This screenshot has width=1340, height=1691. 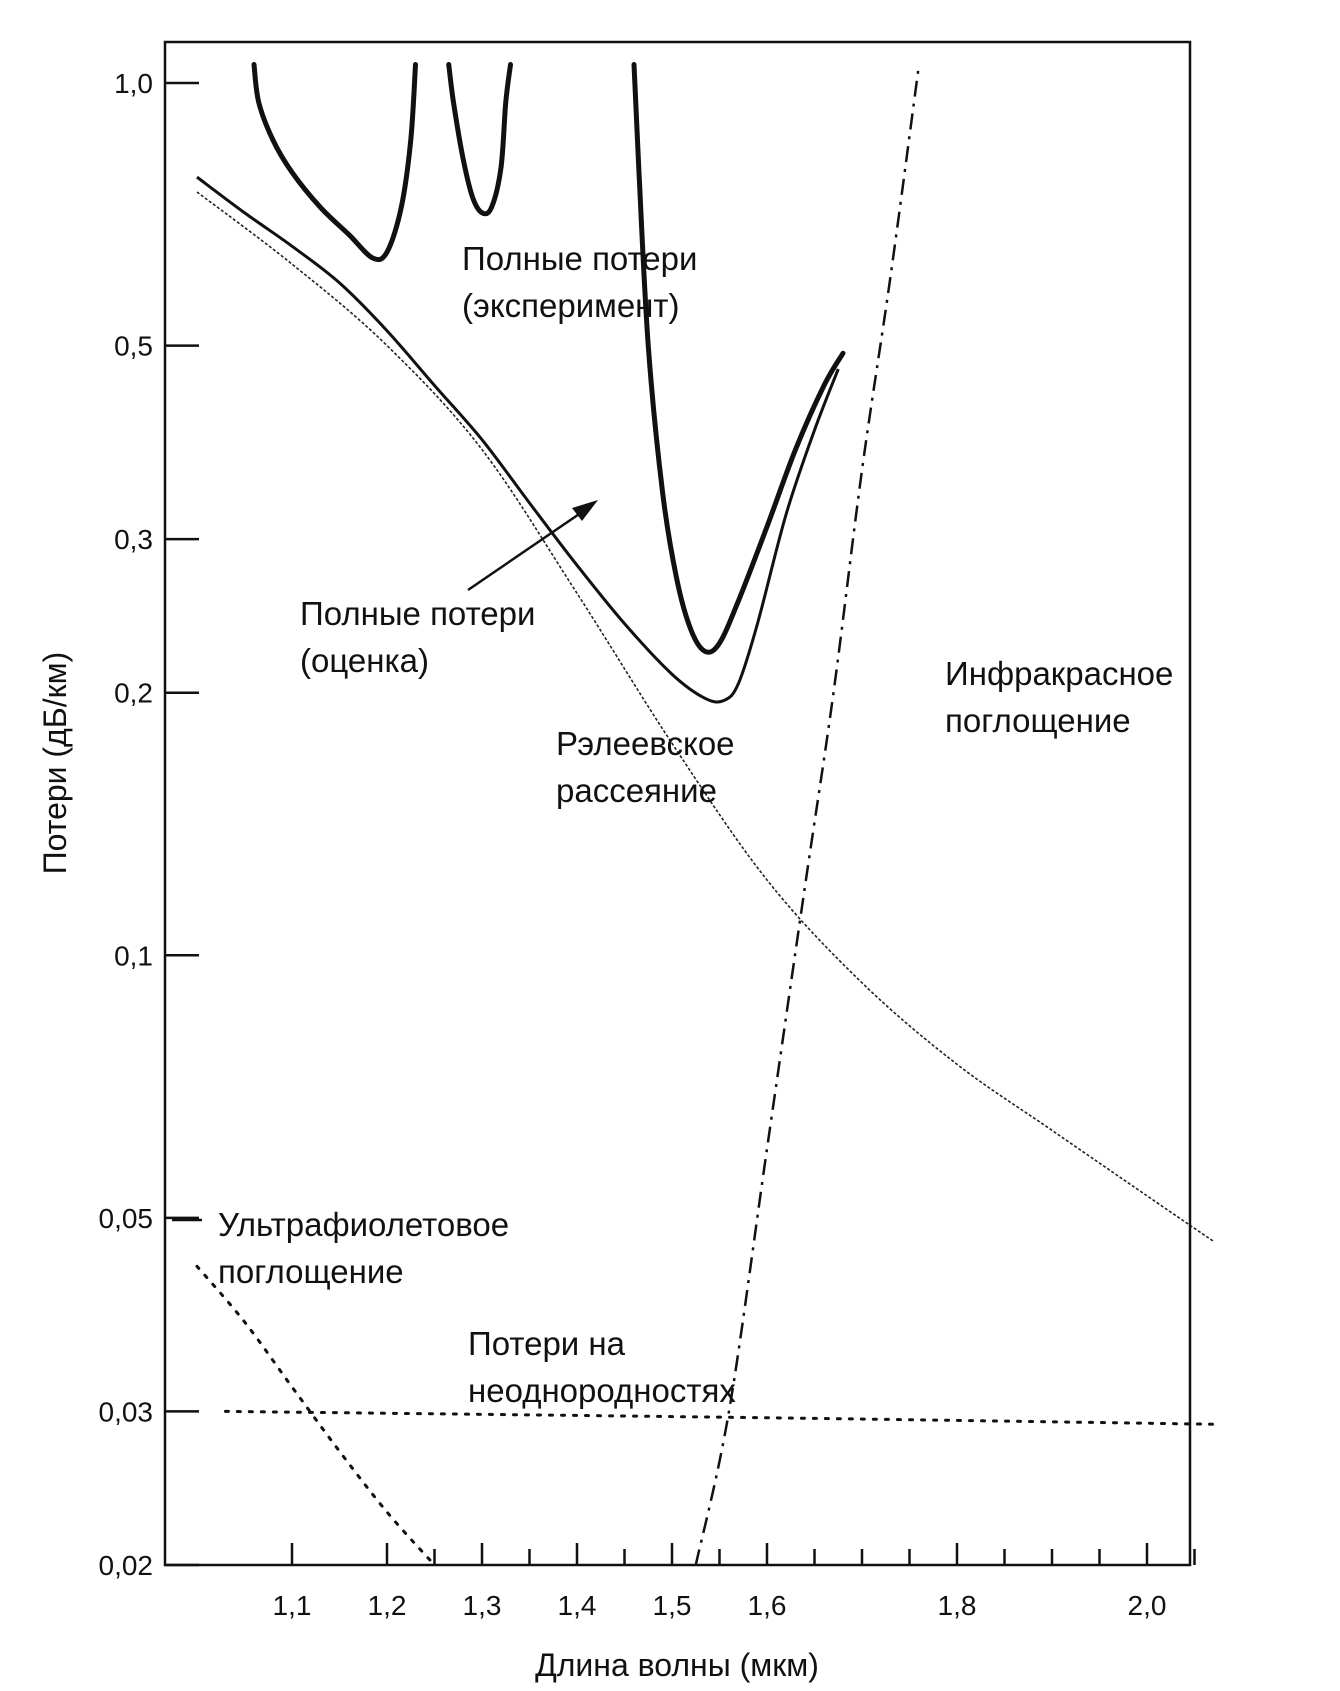 I want to click on annotation-experiment-line2: (эксперимент), so click(x=571, y=305).